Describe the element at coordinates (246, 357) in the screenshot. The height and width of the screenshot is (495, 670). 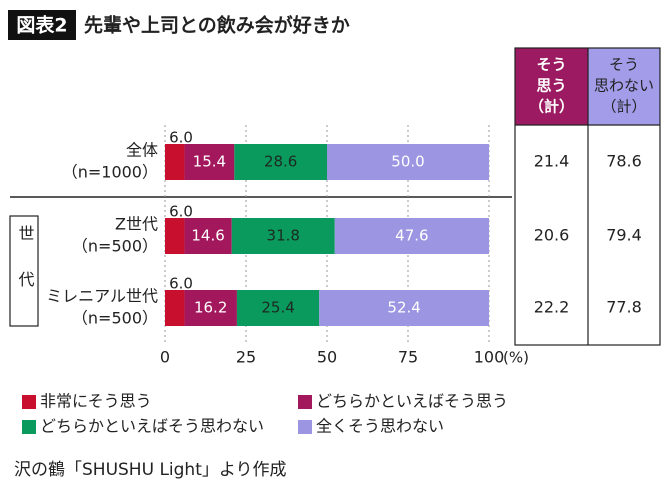
I see `x-tick-label: 25` at that location.